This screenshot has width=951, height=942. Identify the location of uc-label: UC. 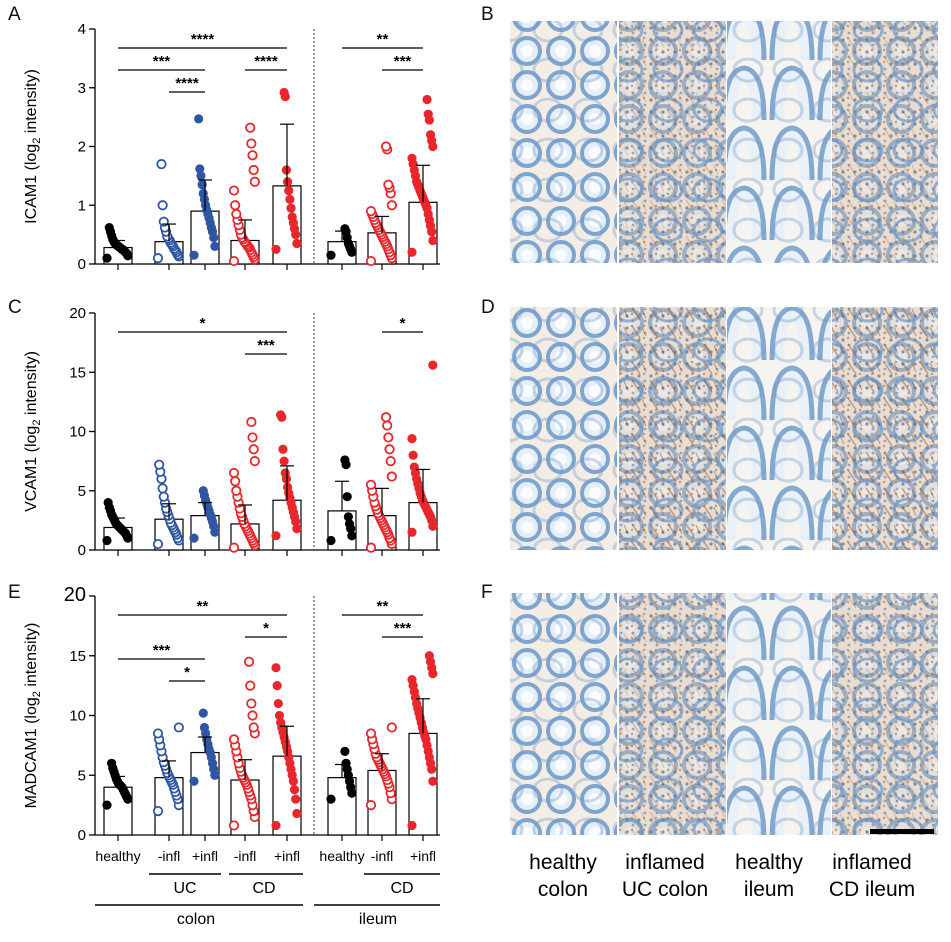
(184, 888).